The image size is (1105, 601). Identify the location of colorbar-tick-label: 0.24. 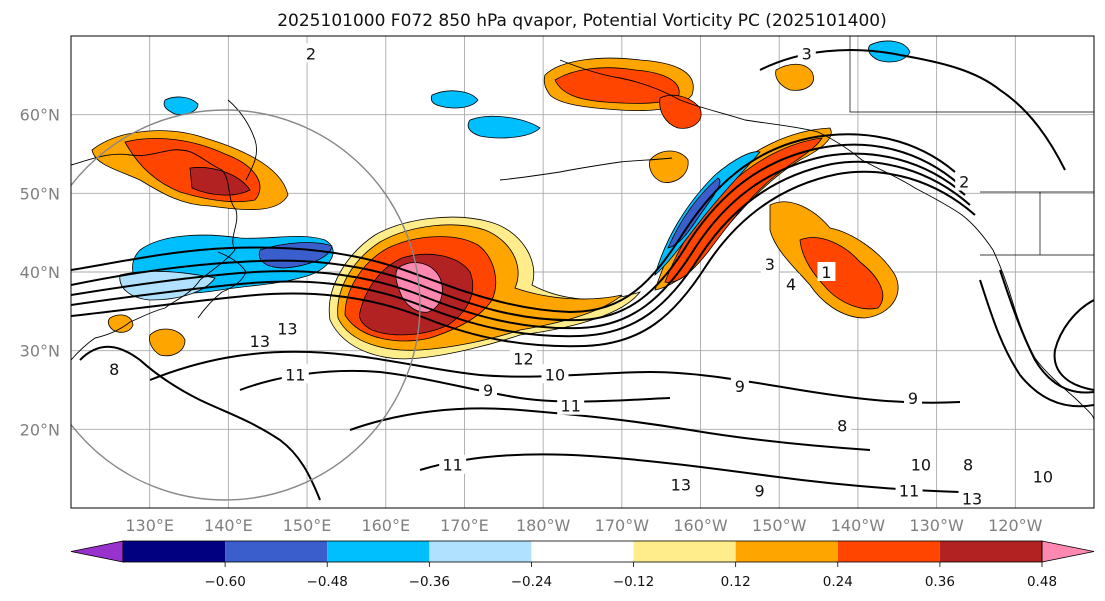
(838, 582).